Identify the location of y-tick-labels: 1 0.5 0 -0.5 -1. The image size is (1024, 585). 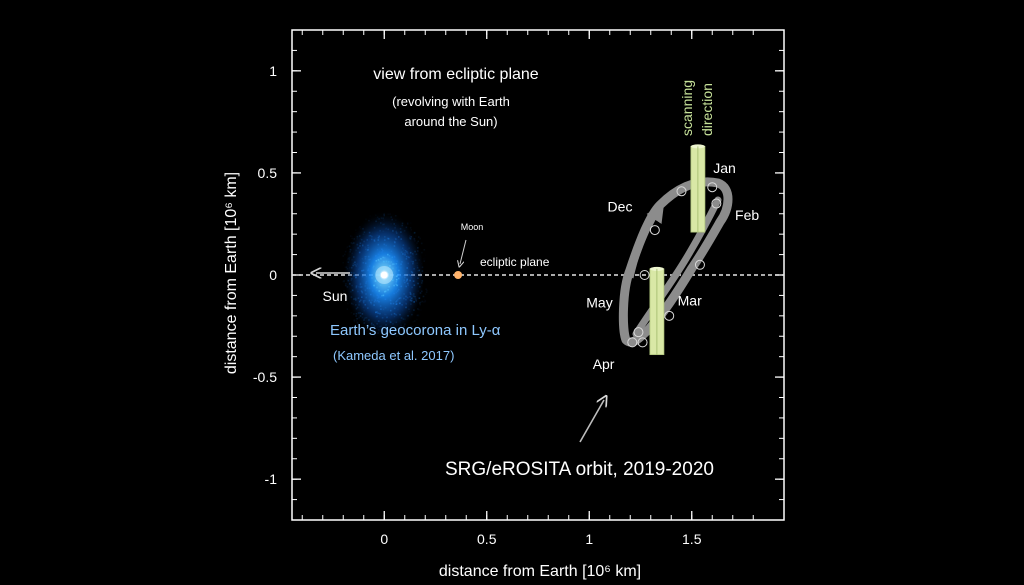
(265, 275).